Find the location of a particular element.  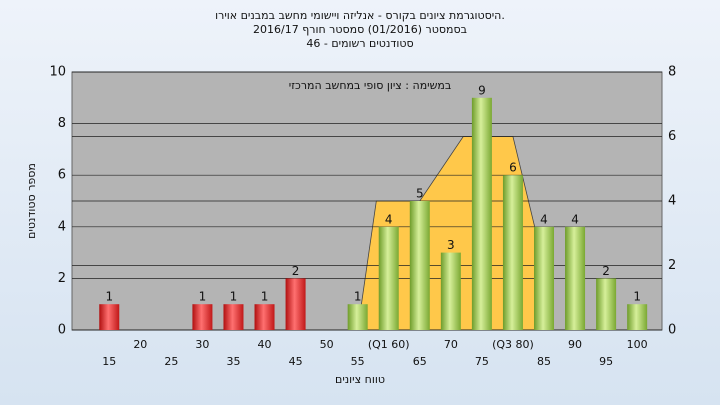

title-line: בסמסטר (01/2016) סמסטר חורף 2016/17 is located at coordinates (360, 29).